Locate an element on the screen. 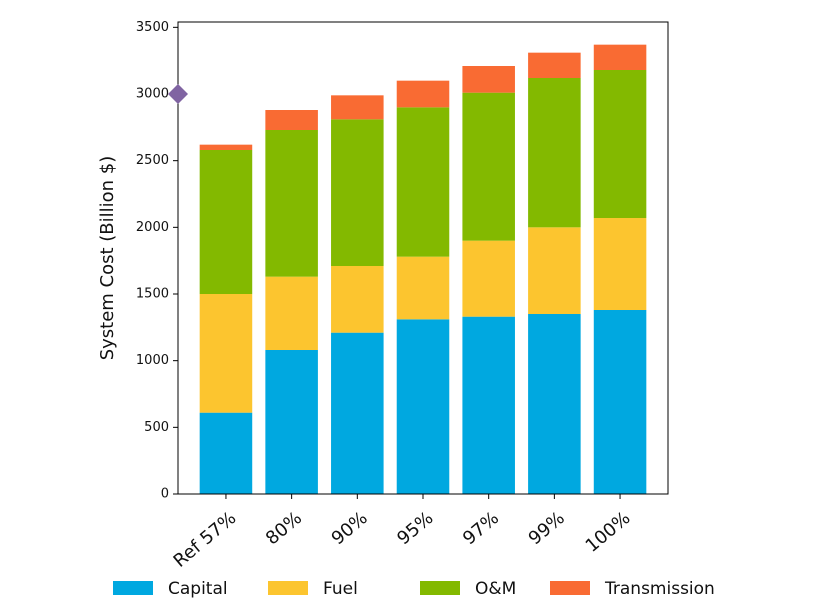  y-tick-label: 1500 is located at coordinates (152, 294).